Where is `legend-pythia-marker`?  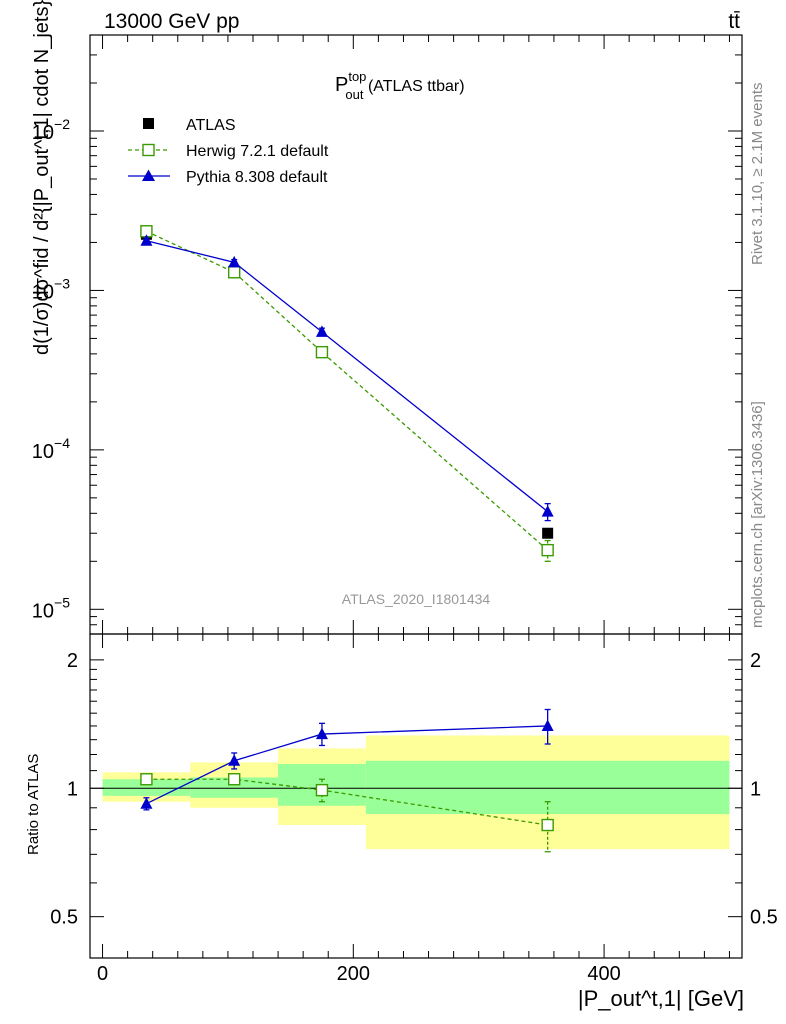
legend-pythia-marker is located at coordinates (148, 175).